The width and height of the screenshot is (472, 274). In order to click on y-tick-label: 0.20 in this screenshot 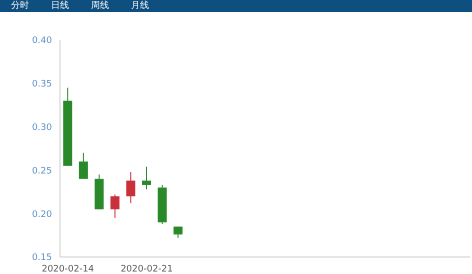, I will do `click(42, 215)`.